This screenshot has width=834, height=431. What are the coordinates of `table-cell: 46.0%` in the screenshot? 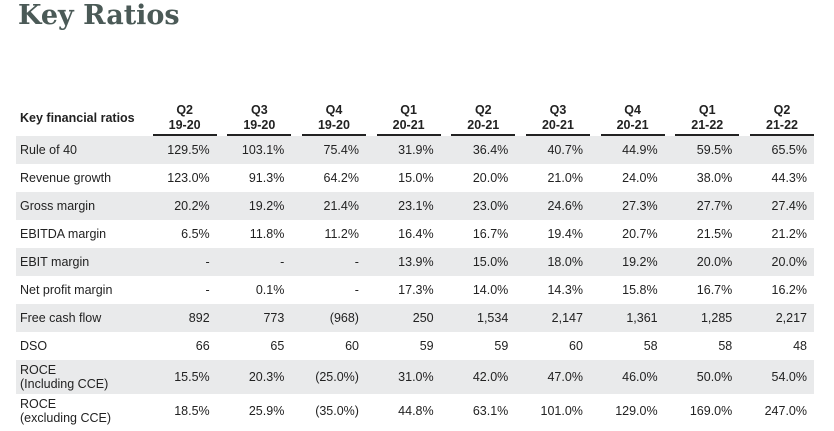 It's located at (627, 377).